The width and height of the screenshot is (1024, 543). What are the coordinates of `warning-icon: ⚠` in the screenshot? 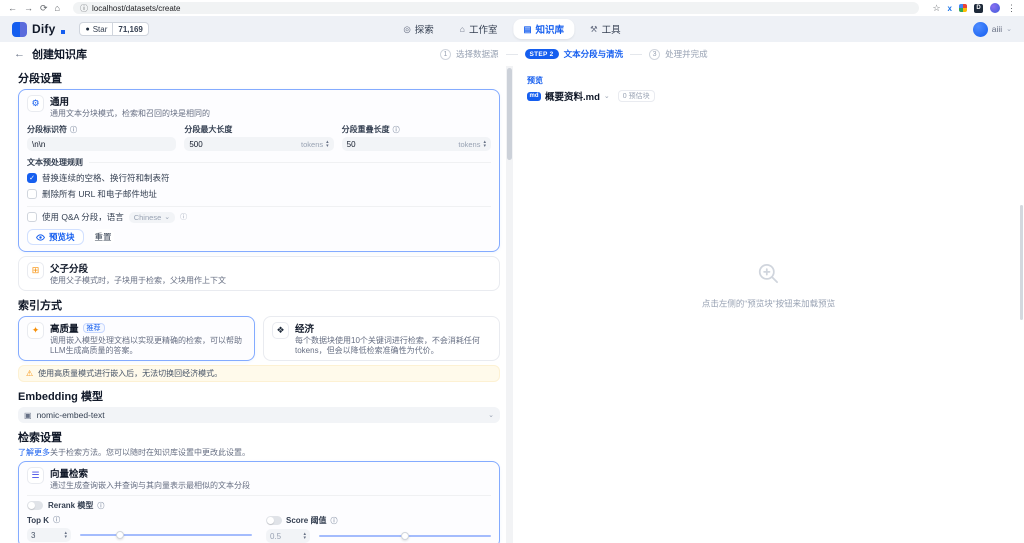 It's located at (30, 373).